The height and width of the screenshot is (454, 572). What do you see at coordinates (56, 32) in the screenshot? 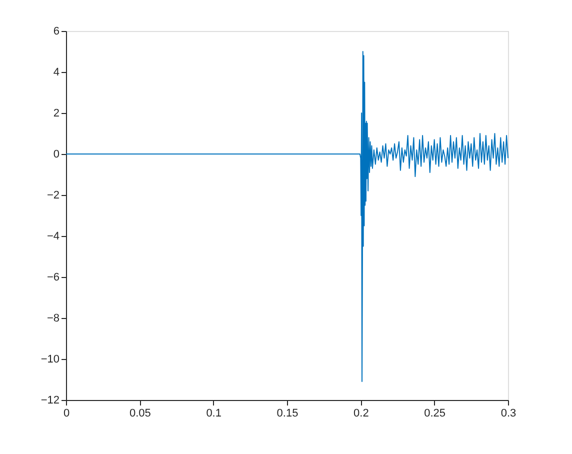
I see `y-tick-label: 6` at bounding box center [56, 32].